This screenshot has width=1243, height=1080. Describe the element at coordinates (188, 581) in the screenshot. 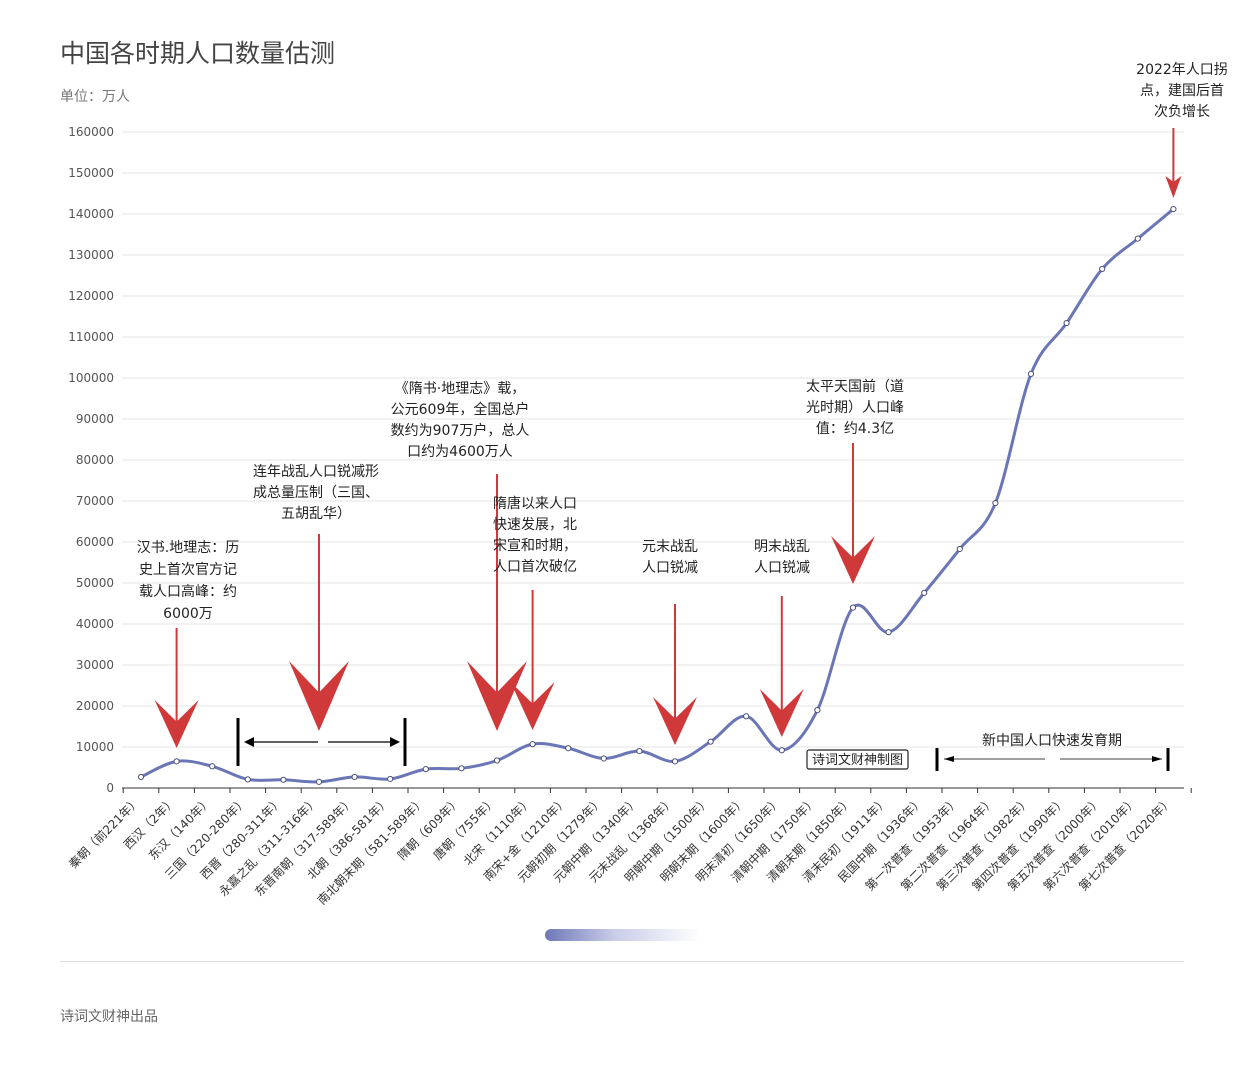

I see `annotation-text: 汉书.地理志：历史上首次官方记载人口高峰：约 6000万` at that location.